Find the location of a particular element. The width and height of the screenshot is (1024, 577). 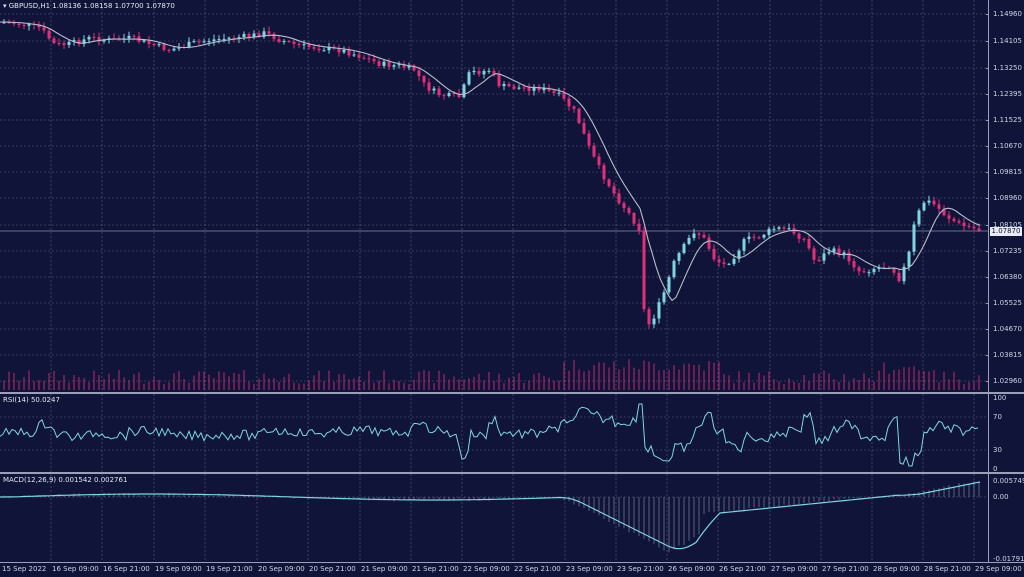

rsi-pane: RSI(14) 50.0247 is located at coordinates (494, 433).